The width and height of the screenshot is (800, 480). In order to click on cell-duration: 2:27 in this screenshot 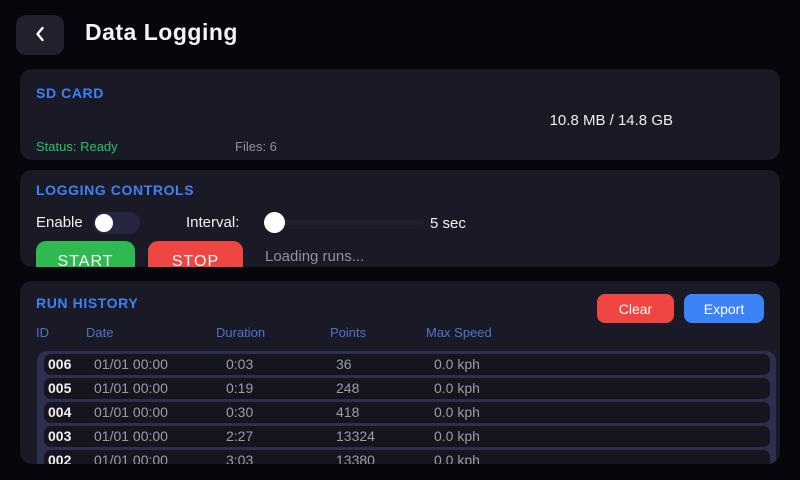, I will do `click(240, 436)`.